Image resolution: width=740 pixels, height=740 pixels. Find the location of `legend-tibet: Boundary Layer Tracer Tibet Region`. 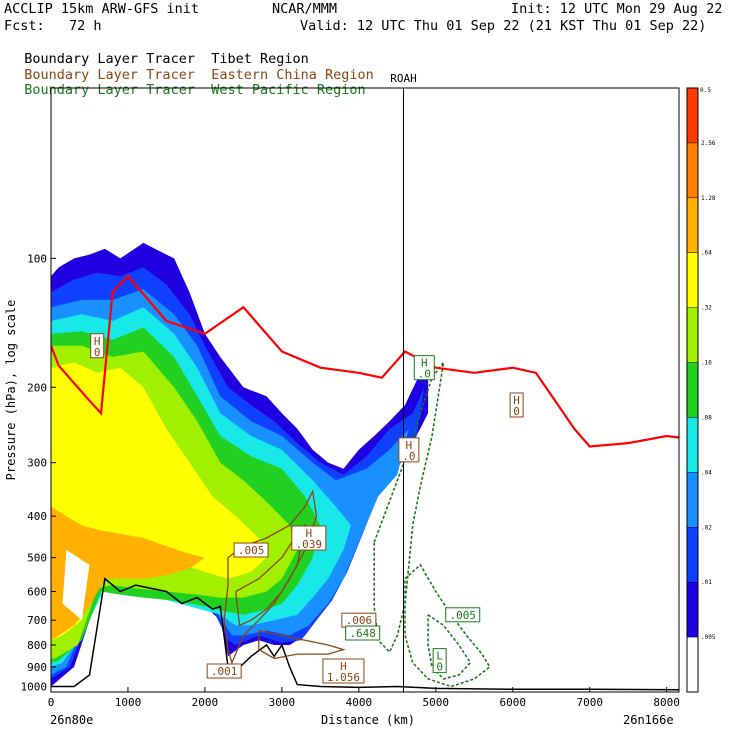

legend-tibet: Boundary Layer Tracer Tibet Region is located at coordinates (158, 51).